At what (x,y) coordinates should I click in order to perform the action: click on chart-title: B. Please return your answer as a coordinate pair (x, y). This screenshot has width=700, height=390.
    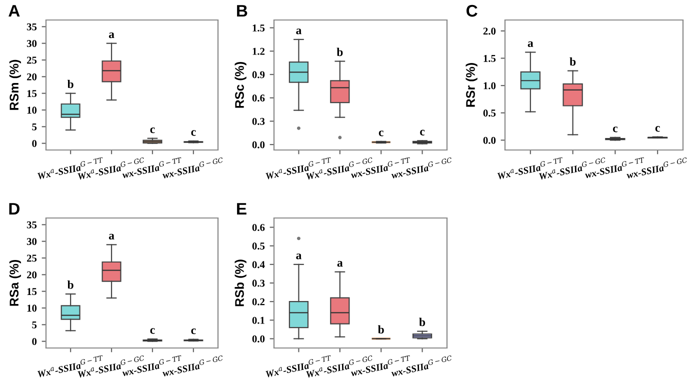
    Looking at the image, I should click on (242, 11).